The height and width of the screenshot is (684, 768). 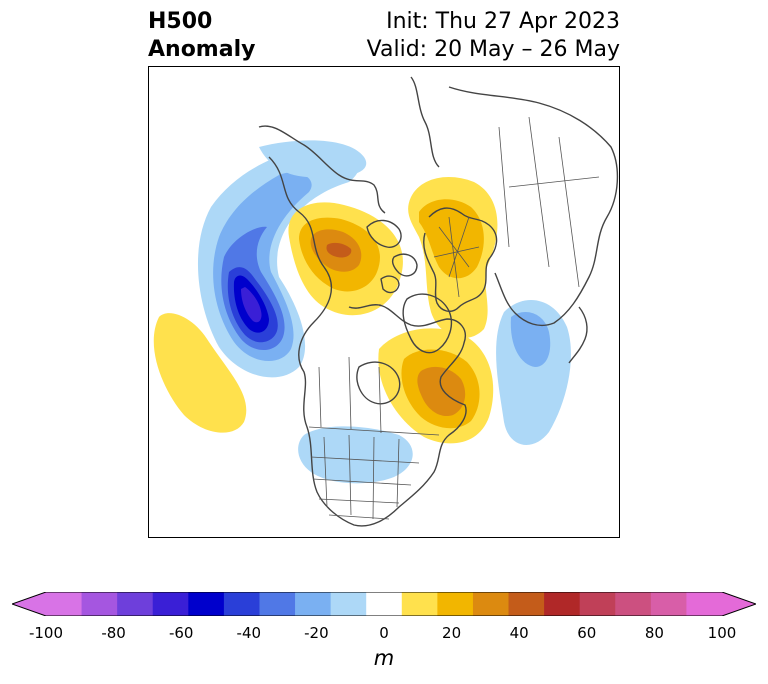 I want to click on colorbar-over-arrow, so click(x=739, y=604).